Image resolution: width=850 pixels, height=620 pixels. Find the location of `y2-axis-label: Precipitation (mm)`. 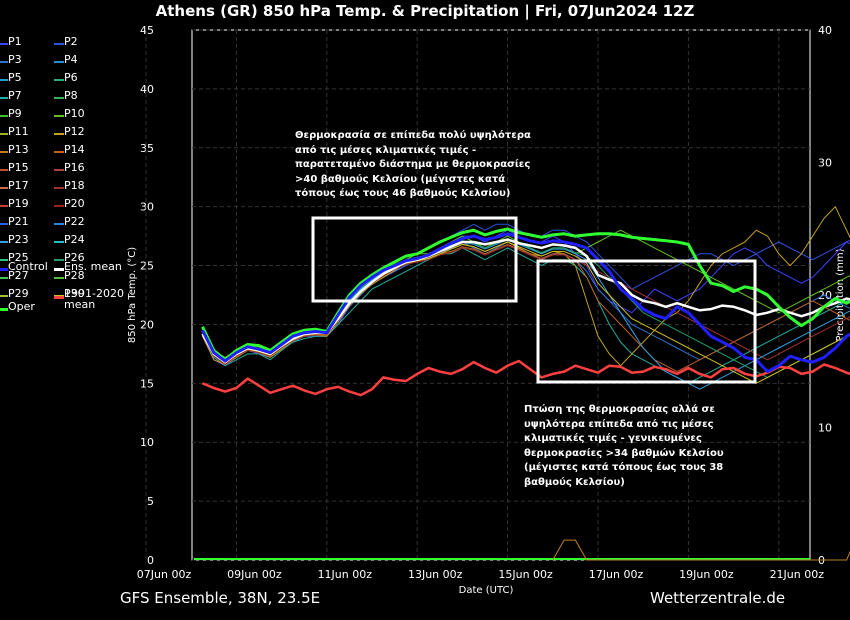

y2-axis-label: Precipitation (mm) is located at coordinates (840, 294).